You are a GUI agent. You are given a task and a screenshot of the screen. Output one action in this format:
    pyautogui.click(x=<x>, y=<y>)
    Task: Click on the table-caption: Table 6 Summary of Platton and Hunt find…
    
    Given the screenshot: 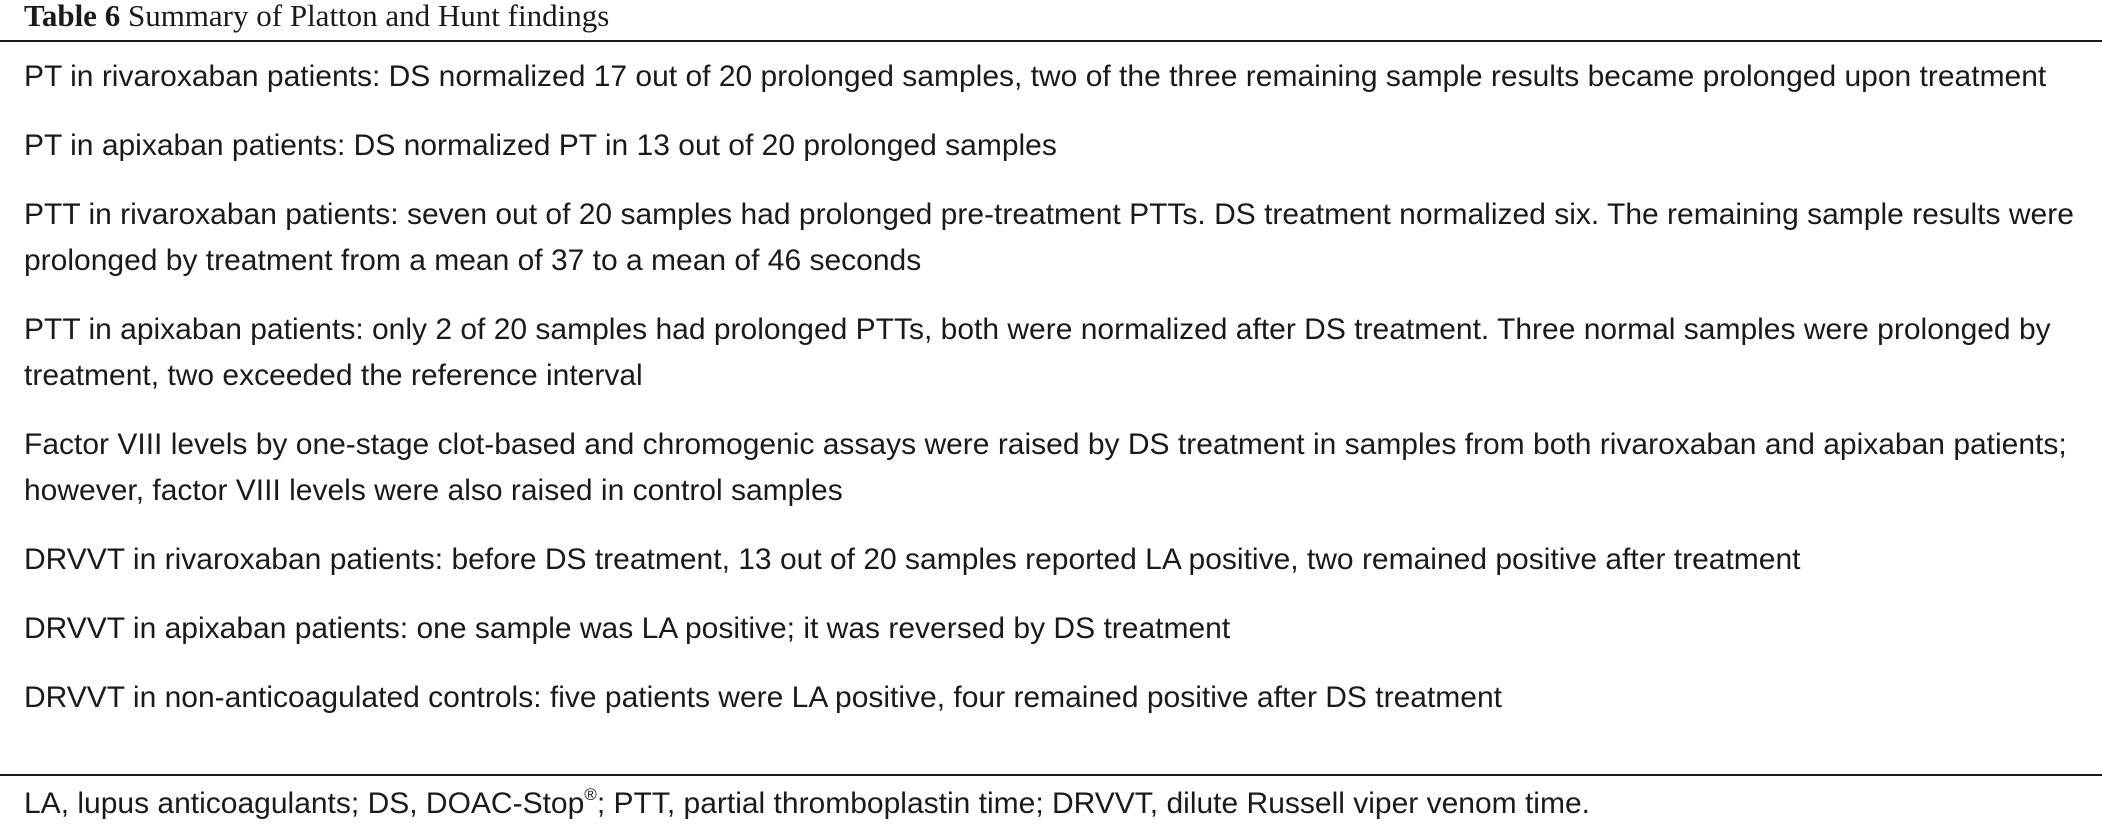 What is the action you would take?
    pyautogui.click(x=316, y=16)
    